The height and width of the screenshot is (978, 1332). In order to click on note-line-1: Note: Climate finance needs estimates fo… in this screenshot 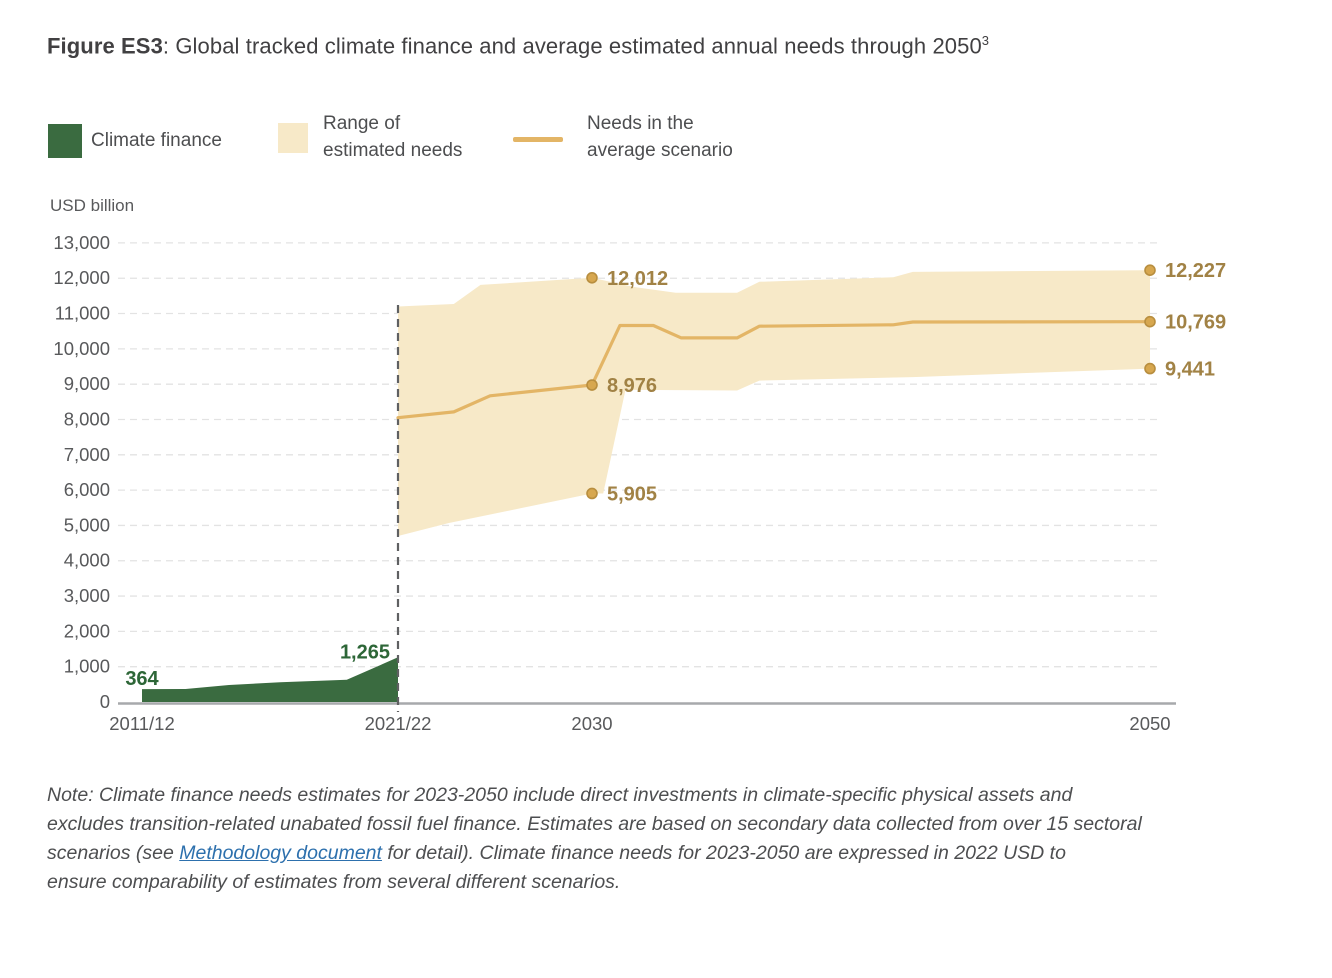, I will do `click(560, 795)`.